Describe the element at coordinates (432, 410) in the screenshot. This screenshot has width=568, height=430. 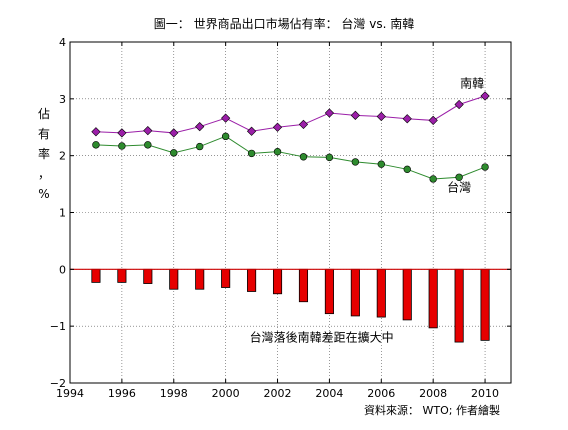
I see `source-note: 資料來源： WTO; 作者繪製` at that location.